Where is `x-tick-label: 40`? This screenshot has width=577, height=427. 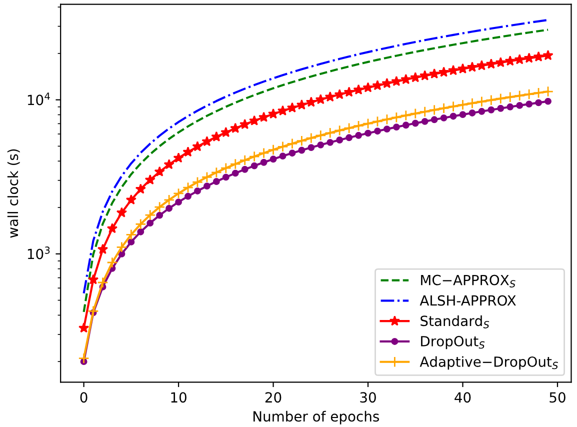
x-tick-label: 40 is located at coordinates (462, 397).